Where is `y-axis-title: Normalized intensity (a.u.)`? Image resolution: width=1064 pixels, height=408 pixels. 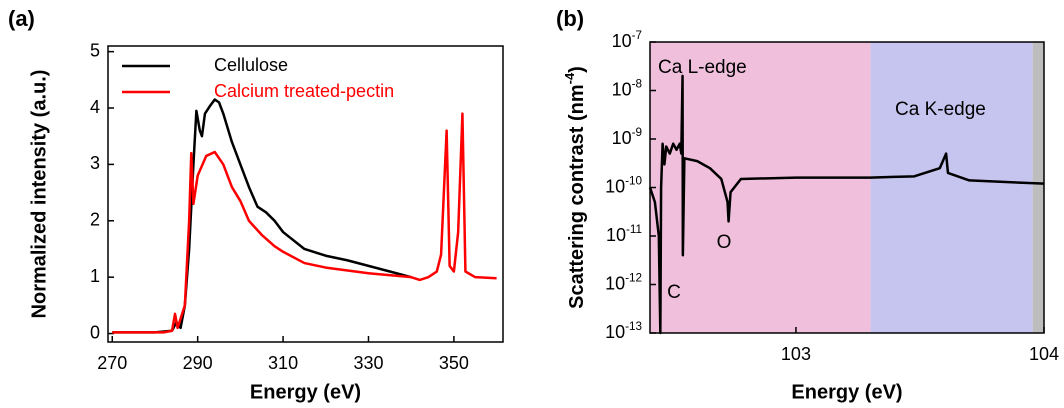
y-axis-title: Normalized intensity (a.u.) is located at coordinates (39, 194).